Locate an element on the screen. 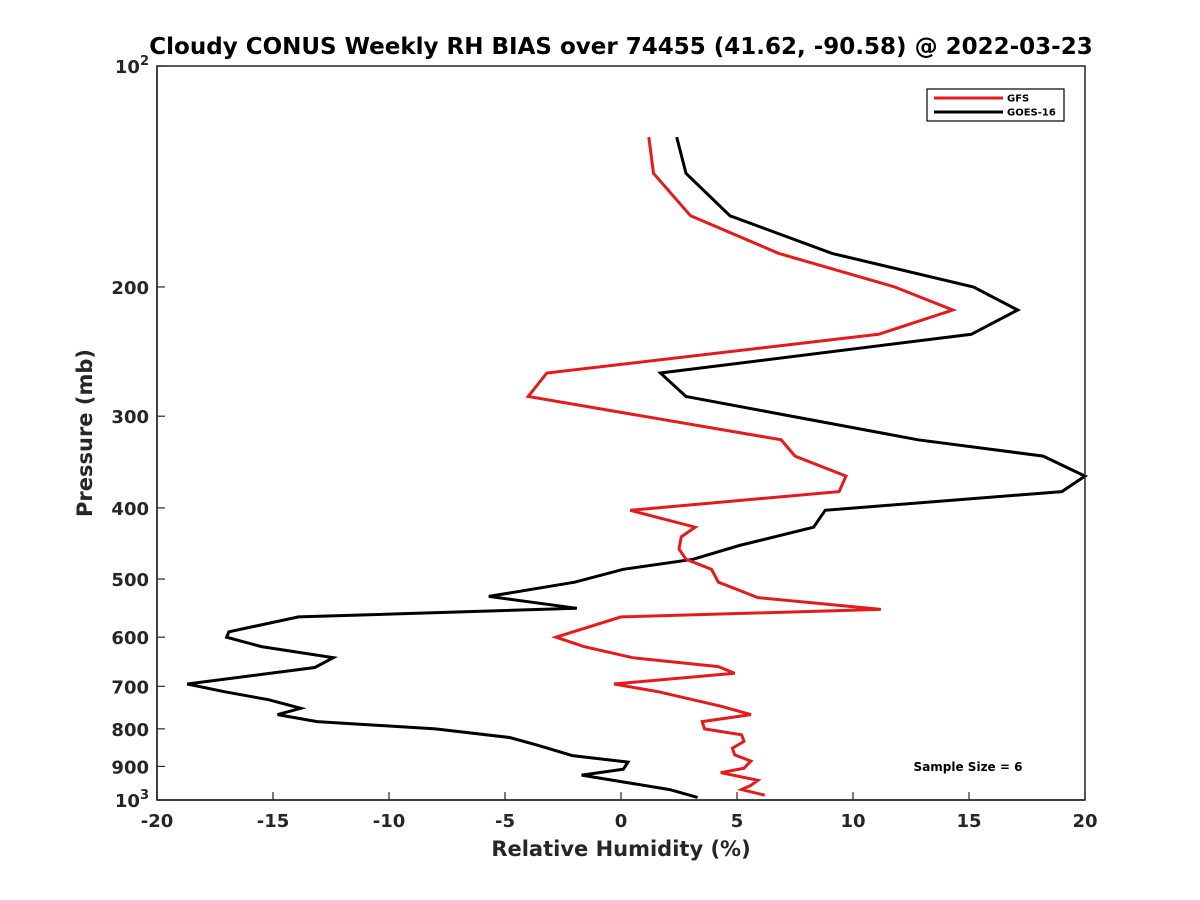 The image size is (1200, 900). y-tick-label: 10² is located at coordinates (132, 66).